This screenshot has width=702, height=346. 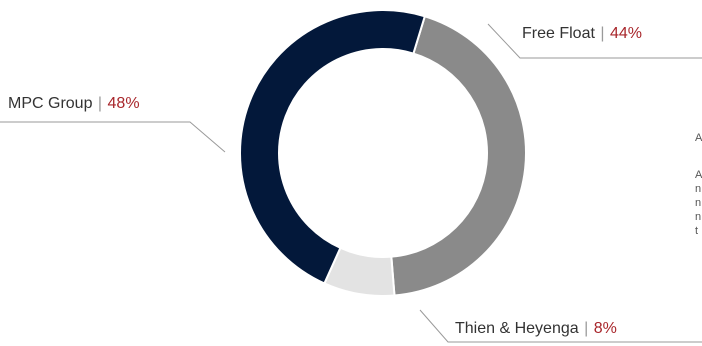 I want to click on cropped-edge-text: A A n n n t, so click(x=698, y=184).